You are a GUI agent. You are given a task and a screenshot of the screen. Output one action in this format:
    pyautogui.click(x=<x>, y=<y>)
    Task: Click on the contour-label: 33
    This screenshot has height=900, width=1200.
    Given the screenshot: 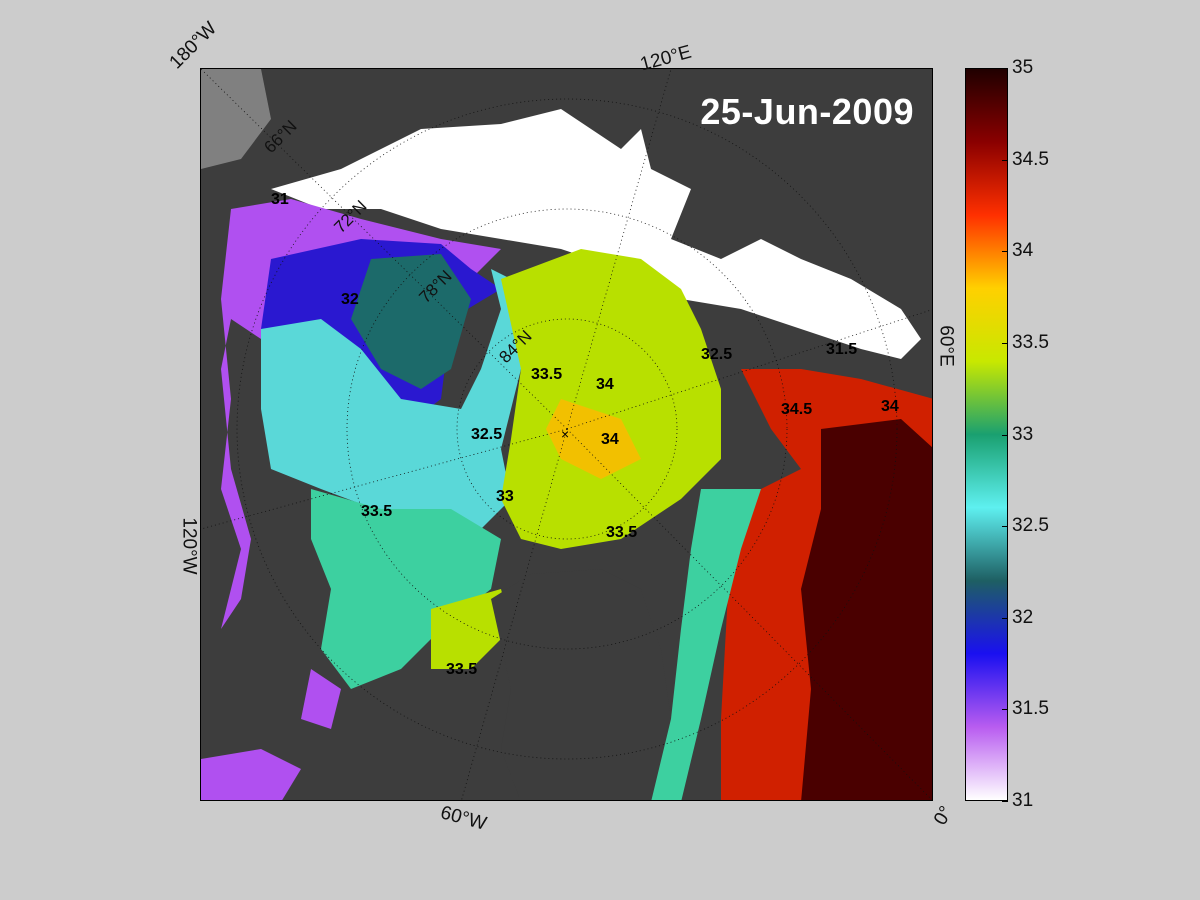 What is the action you would take?
    pyautogui.click(x=505, y=496)
    